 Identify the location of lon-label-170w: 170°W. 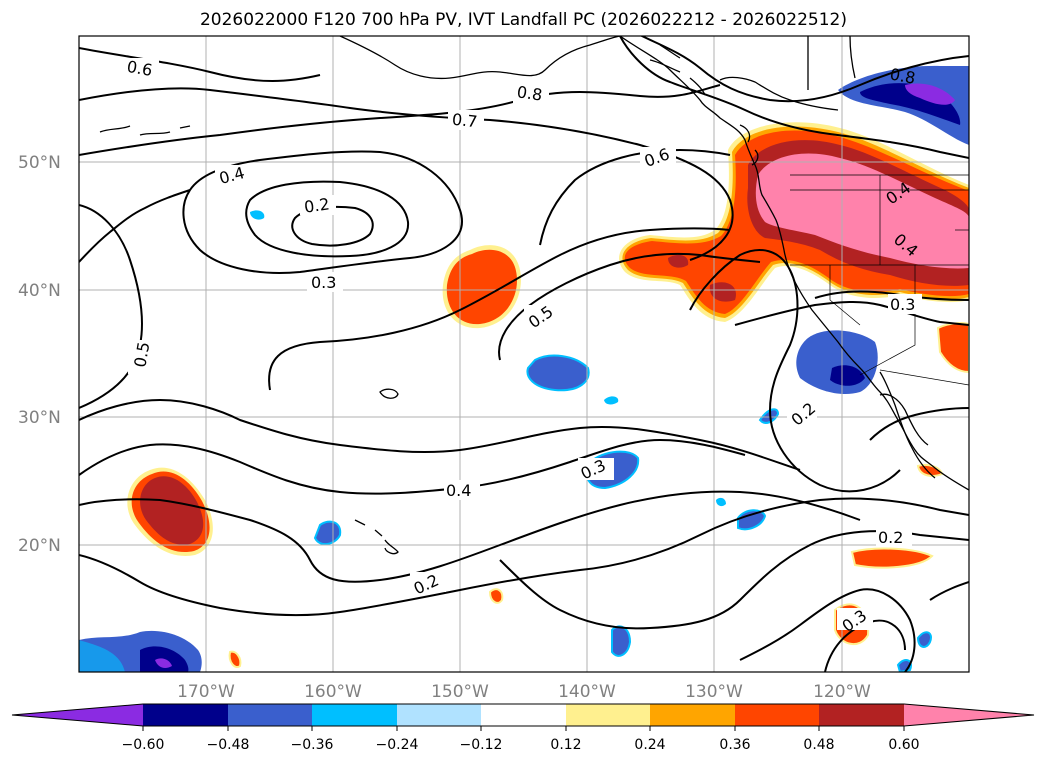
(206, 692).